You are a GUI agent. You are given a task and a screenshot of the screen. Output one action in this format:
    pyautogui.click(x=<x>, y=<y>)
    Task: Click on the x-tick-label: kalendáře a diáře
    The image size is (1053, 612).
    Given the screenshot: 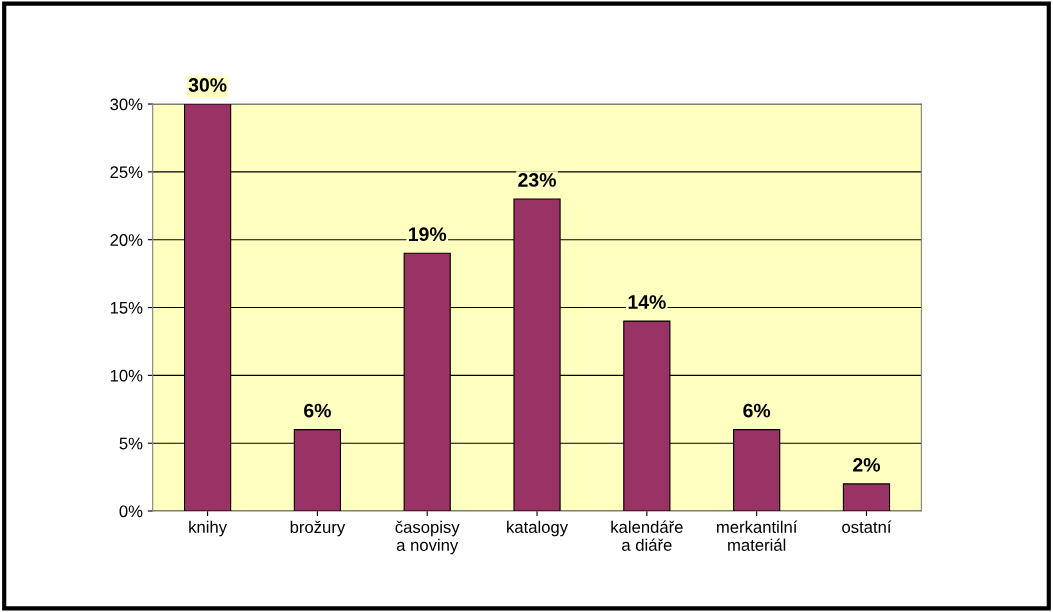 What is the action you would take?
    pyautogui.click(x=647, y=535)
    